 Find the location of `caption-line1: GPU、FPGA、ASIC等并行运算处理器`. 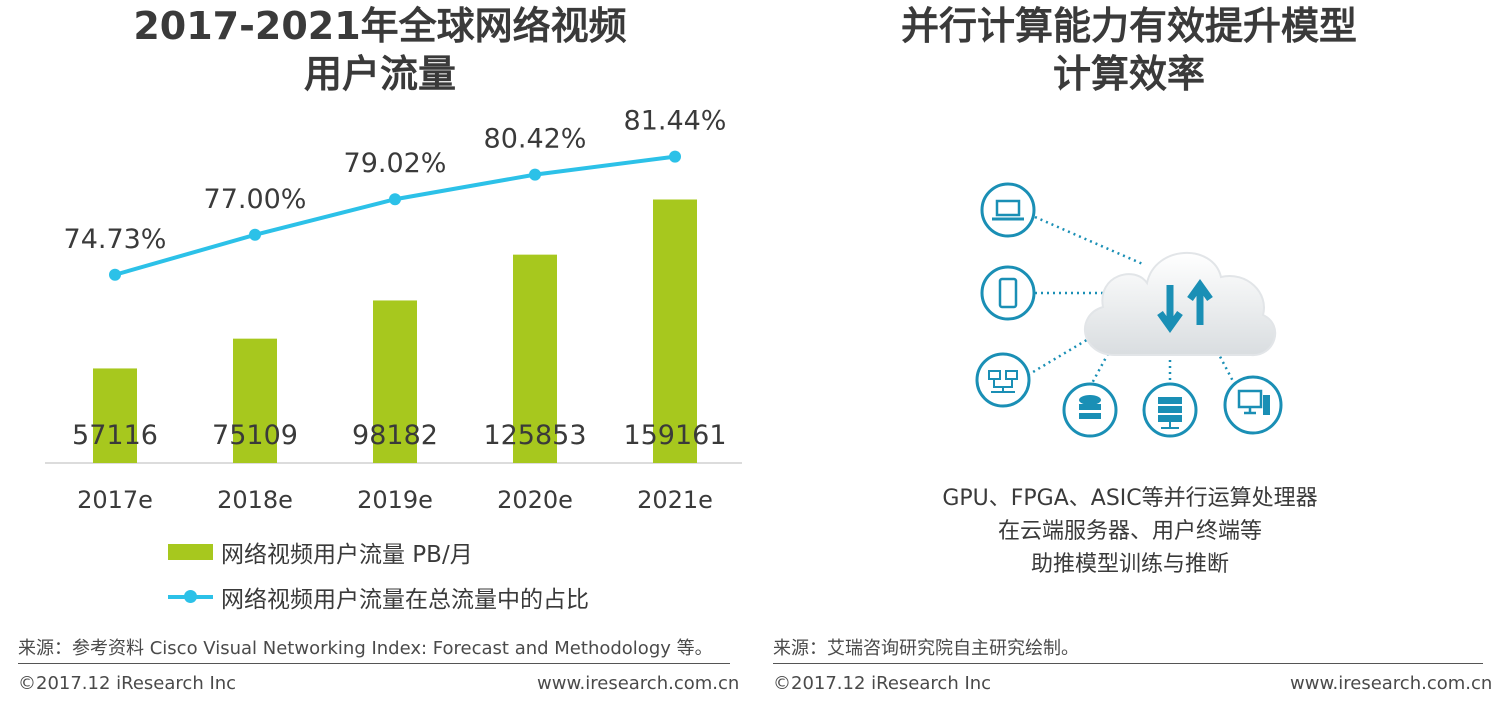

caption-line1: GPU、FPGA、ASIC等并行运算处理器 is located at coordinates (1130, 498).